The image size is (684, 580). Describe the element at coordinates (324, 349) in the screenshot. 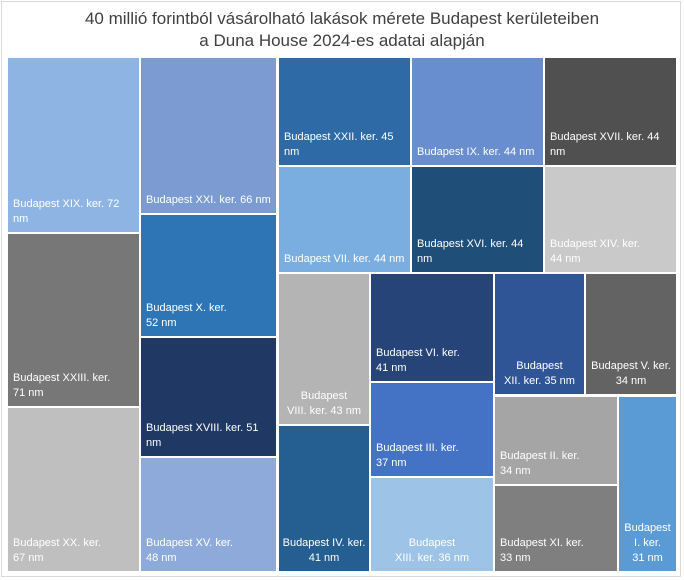

I see `treemap-tile-viii: Budapest VIII. ker. 43 nm` at that location.